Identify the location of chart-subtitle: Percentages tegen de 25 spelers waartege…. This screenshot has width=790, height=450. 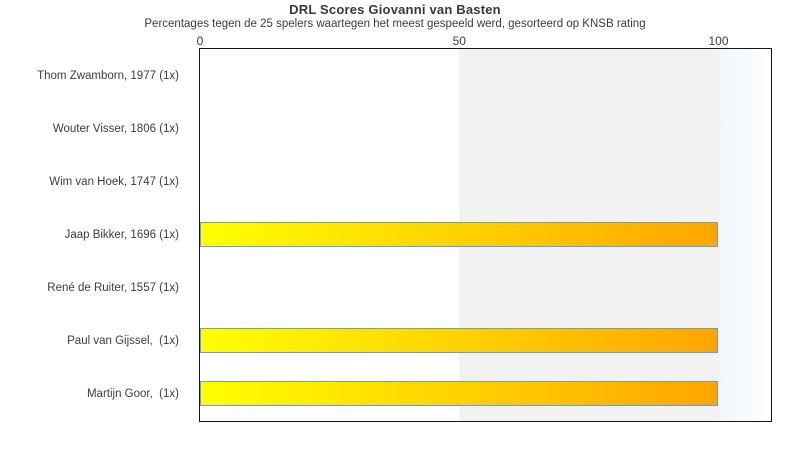
(395, 24).